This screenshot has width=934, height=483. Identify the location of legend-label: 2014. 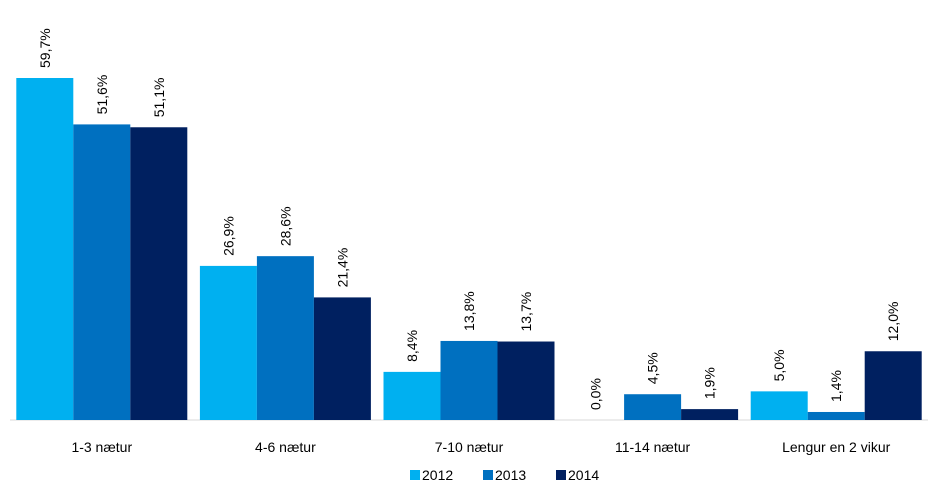
(583, 475).